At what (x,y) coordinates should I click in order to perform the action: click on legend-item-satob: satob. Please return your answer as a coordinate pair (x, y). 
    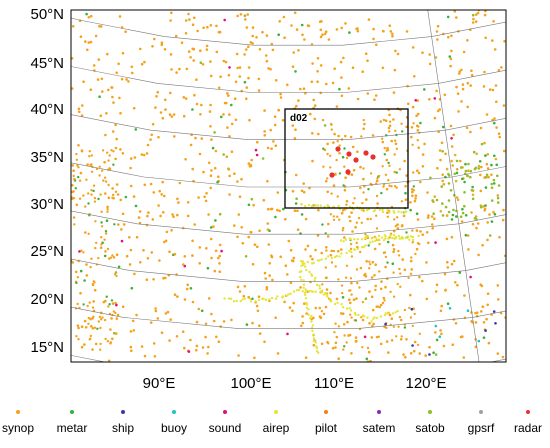
    Looking at the image, I should click on (430, 421).